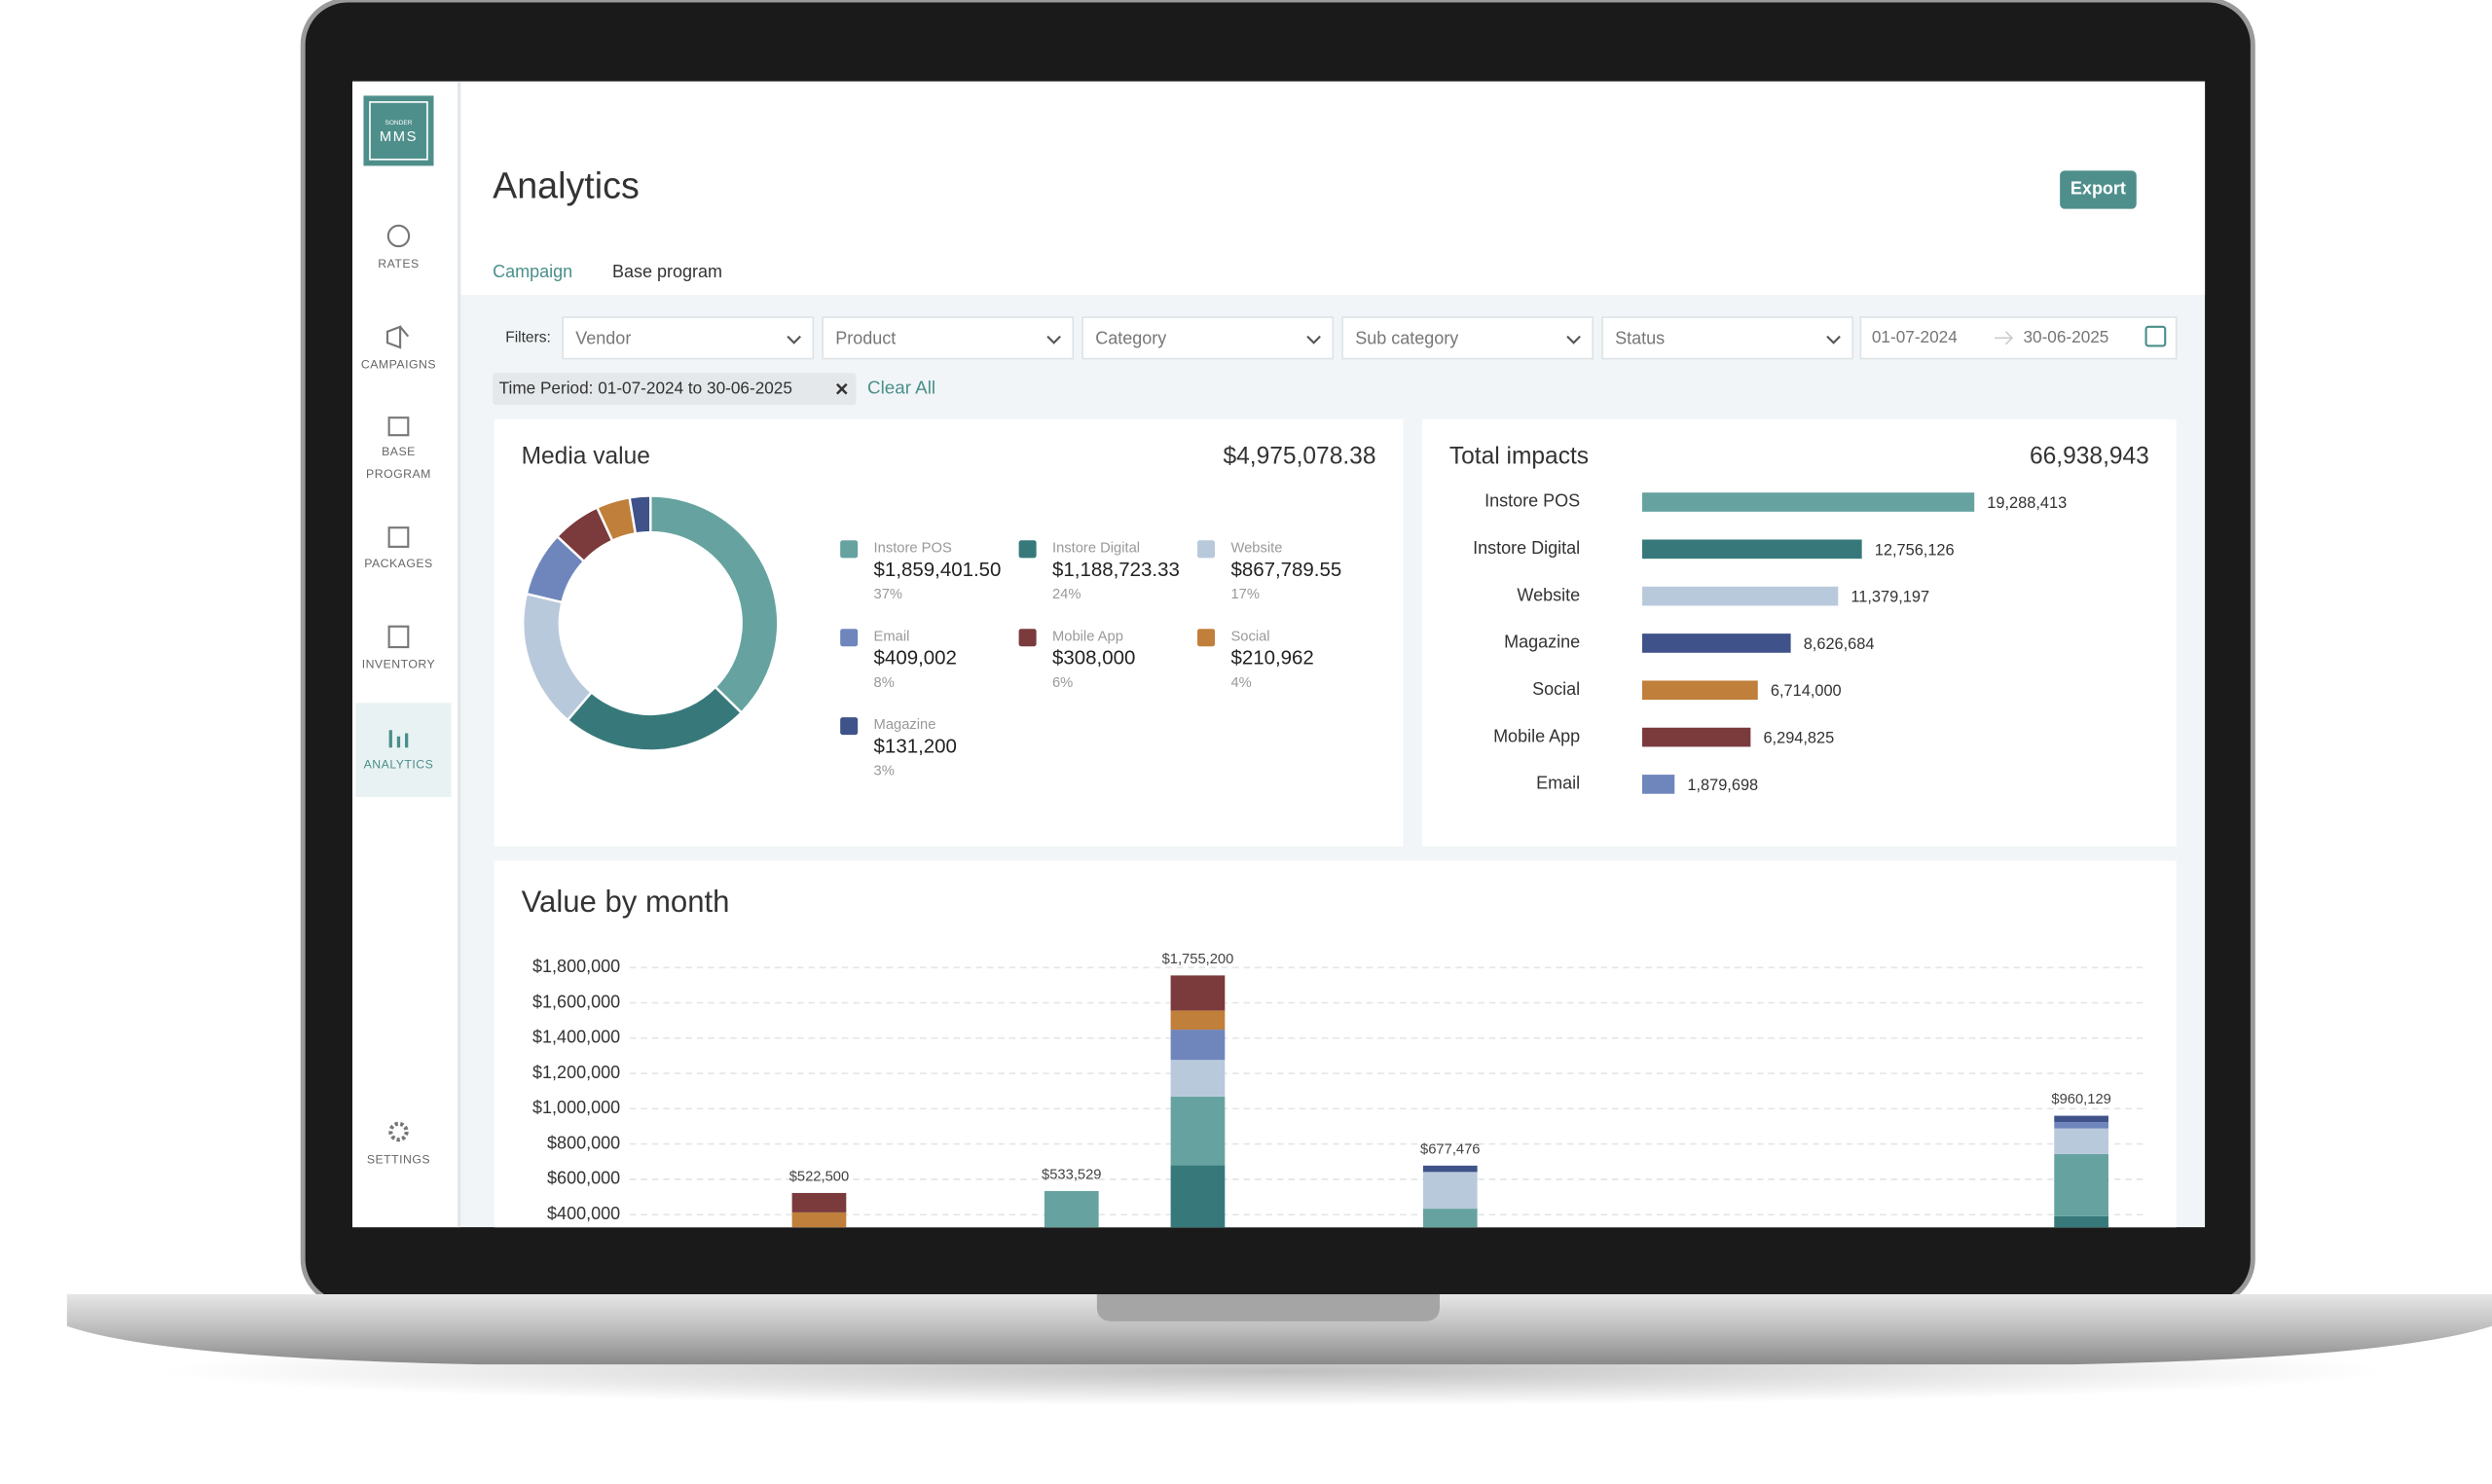 The height and width of the screenshot is (1484, 2492). What do you see at coordinates (1300, 457) in the screenshot?
I see `card-total: $4,975,078.38` at bounding box center [1300, 457].